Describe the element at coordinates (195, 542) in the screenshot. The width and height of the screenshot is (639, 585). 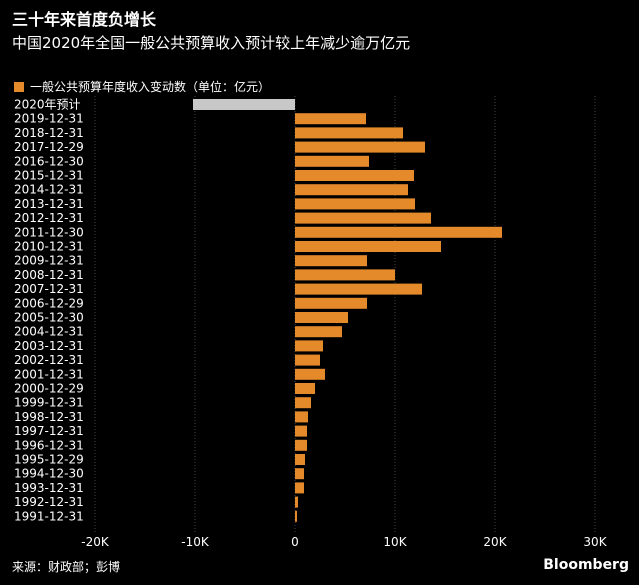
I see `x-tick-label: -10K` at that location.